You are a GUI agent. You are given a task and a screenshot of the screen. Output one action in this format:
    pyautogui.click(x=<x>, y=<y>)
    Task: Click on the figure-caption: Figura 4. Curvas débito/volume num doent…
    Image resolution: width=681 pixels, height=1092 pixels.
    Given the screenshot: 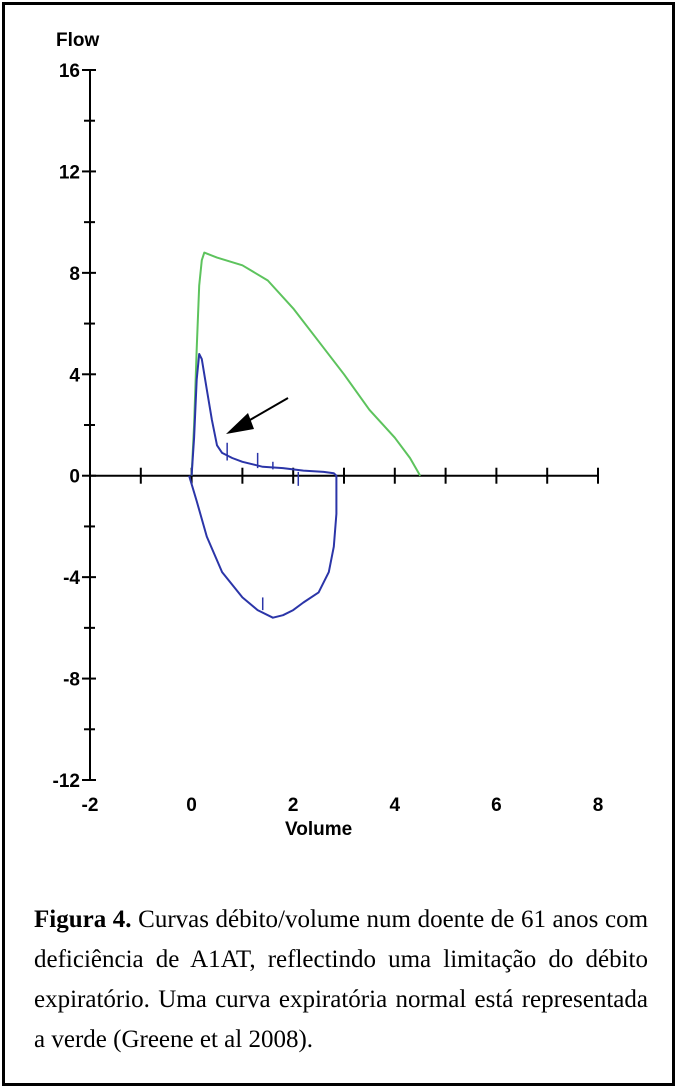 What is the action you would take?
    pyautogui.click(x=341, y=980)
    